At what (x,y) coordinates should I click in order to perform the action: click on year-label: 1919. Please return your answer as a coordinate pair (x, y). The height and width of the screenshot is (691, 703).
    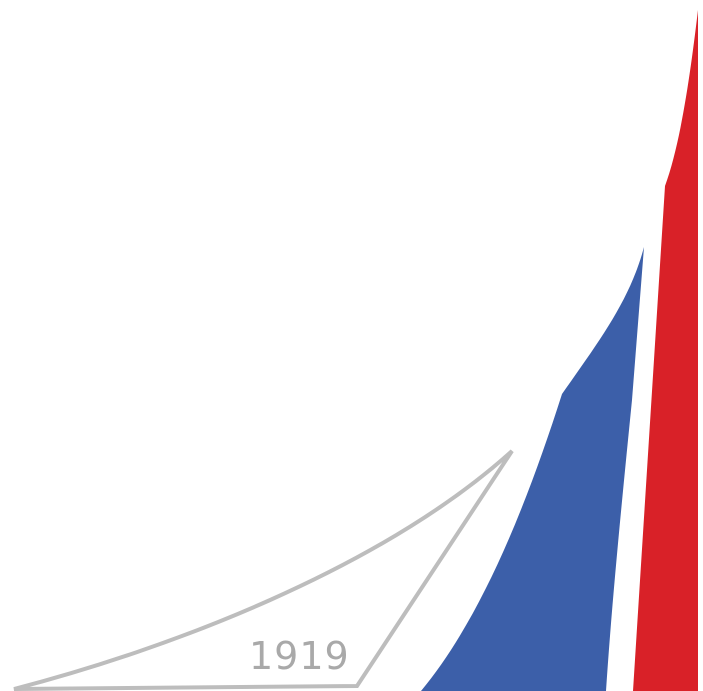
    Looking at the image, I should click on (299, 656).